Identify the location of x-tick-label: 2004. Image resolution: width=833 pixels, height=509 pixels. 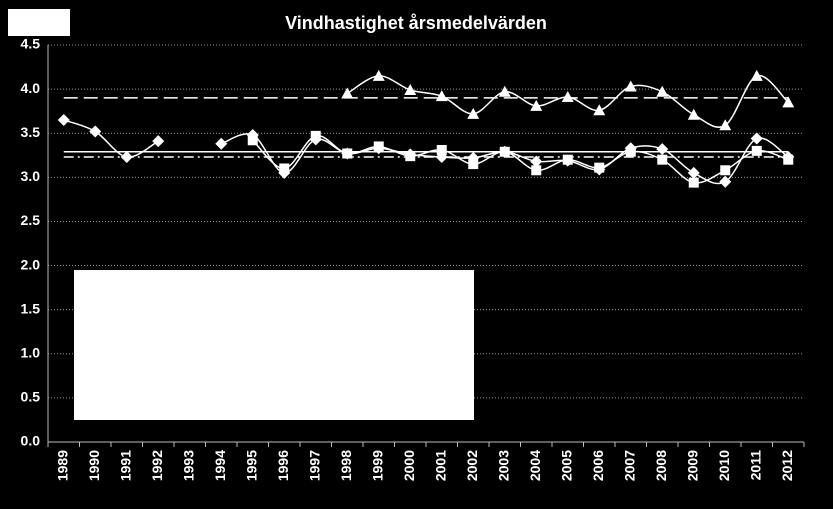
(535, 465).